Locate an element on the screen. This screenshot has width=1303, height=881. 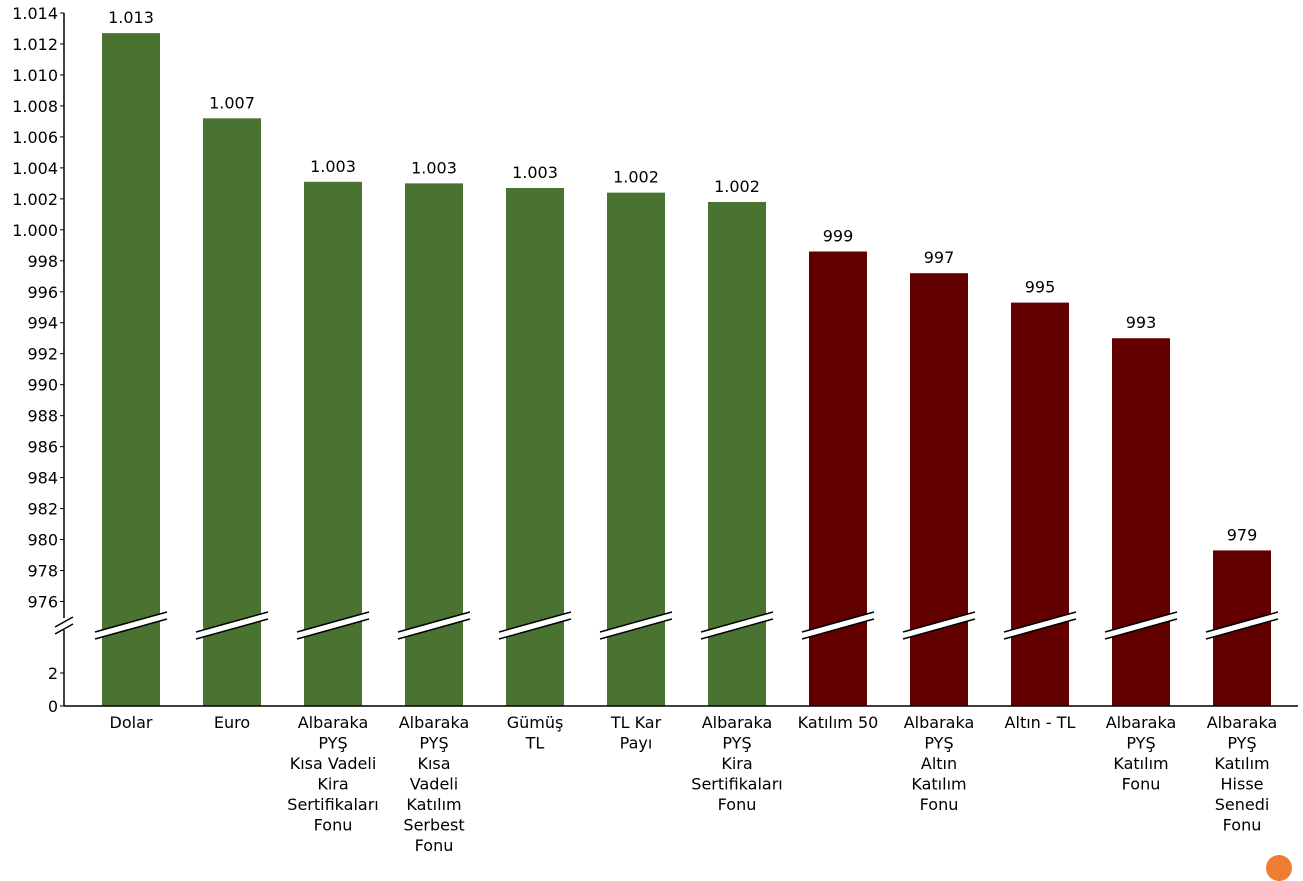
data-label: 995 is located at coordinates (1040, 287).